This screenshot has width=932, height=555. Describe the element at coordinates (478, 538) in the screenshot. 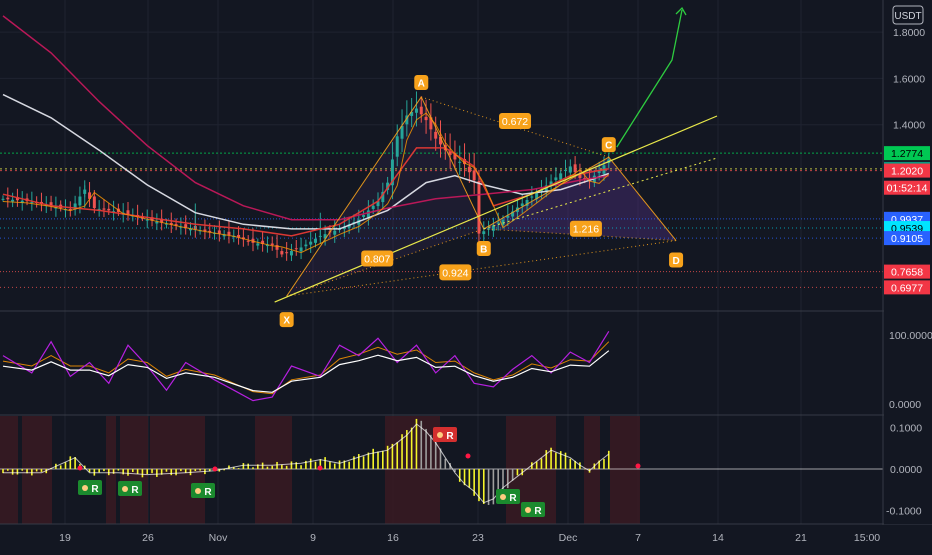

I see `time-axis-label: 23` at that location.